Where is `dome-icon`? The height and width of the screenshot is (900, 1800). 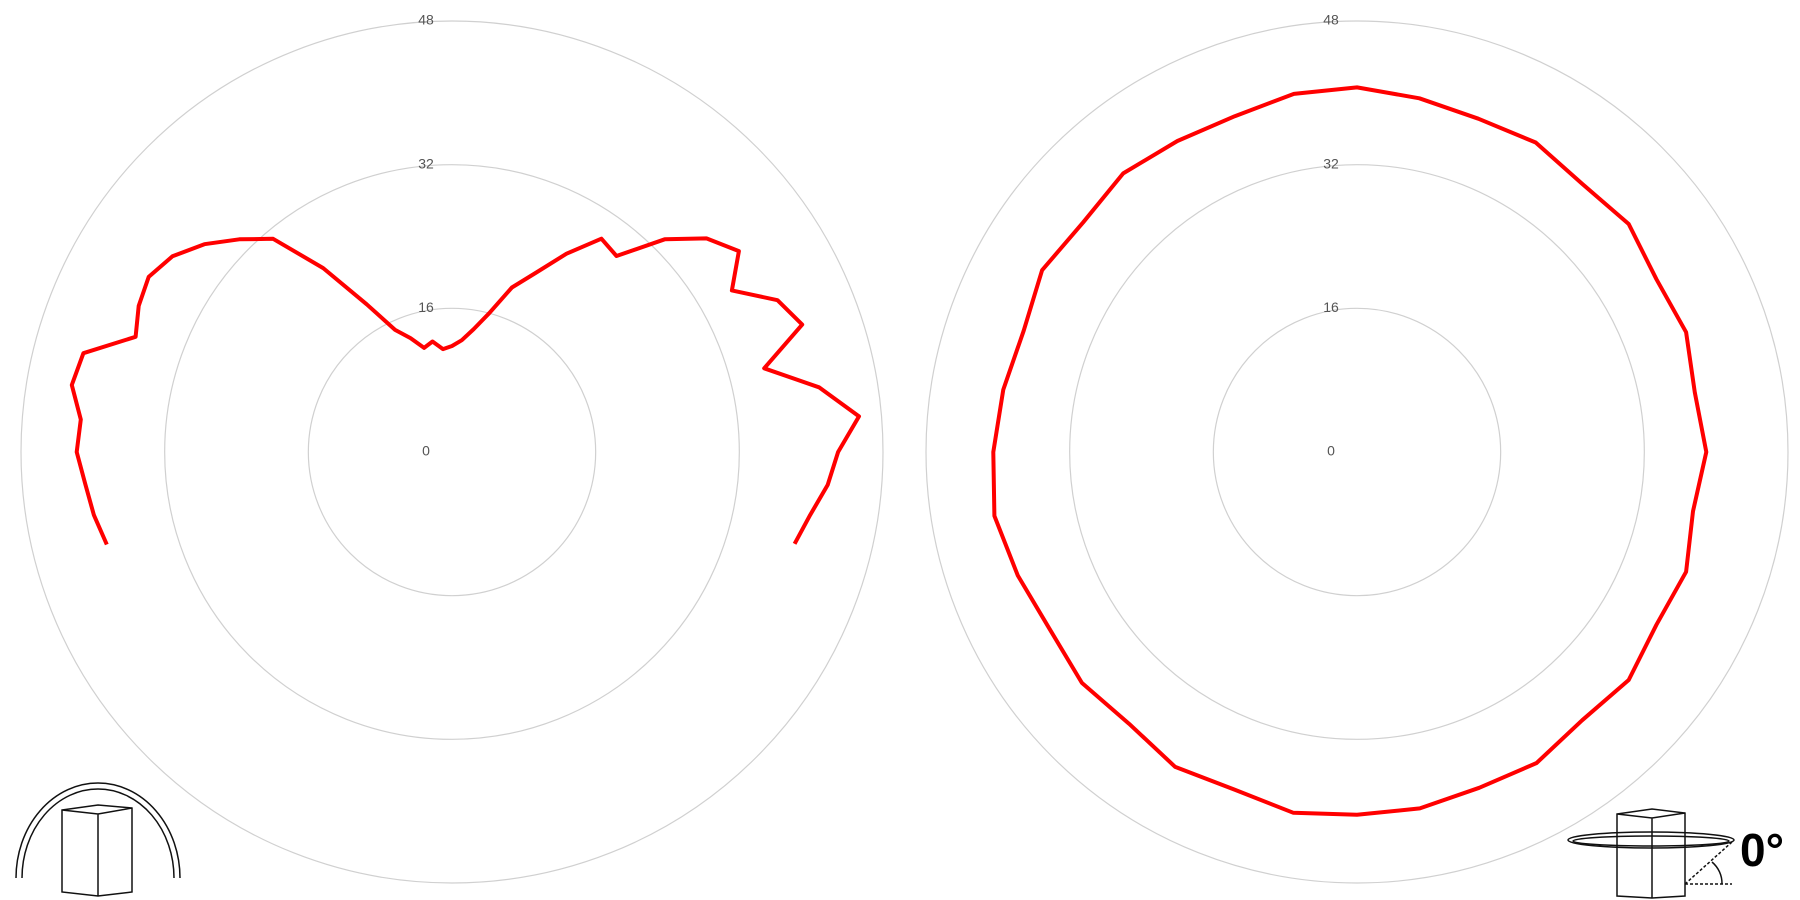
dome-icon is located at coordinates (98, 839).